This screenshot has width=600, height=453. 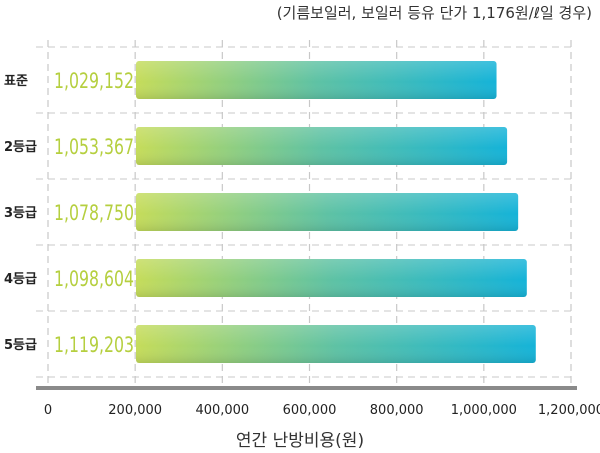 What do you see at coordinates (20, 345) in the screenshot?
I see `category-label-4: 5등급` at bounding box center [20, 345].